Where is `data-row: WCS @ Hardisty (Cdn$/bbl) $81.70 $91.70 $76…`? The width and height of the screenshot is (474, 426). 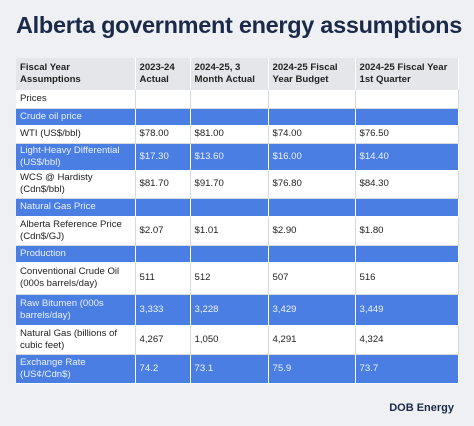 data-row: WCS @ Hardisty (Cdn$/bbl) $81.70 $91.70 $76… is located at coordinates (237, 184).